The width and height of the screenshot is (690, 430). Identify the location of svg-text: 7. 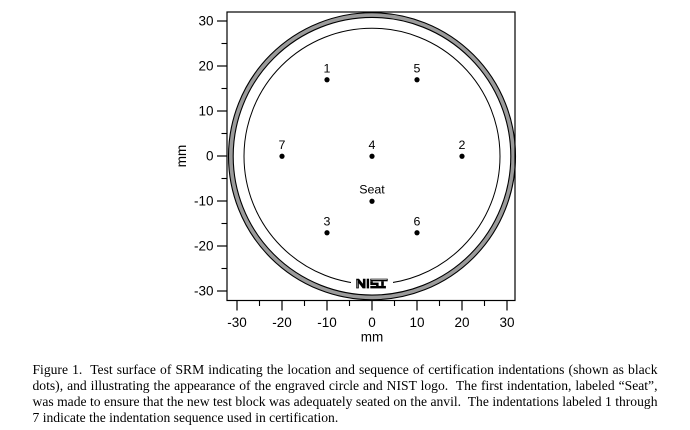
(282, 145).